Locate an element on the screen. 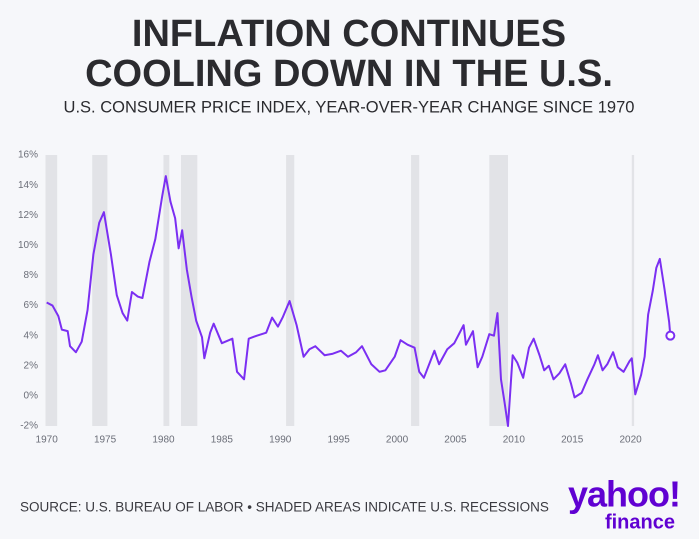 This screenshot has width=699, height=539. x-tick-label: 1970 is located at coordinates (47, 440).